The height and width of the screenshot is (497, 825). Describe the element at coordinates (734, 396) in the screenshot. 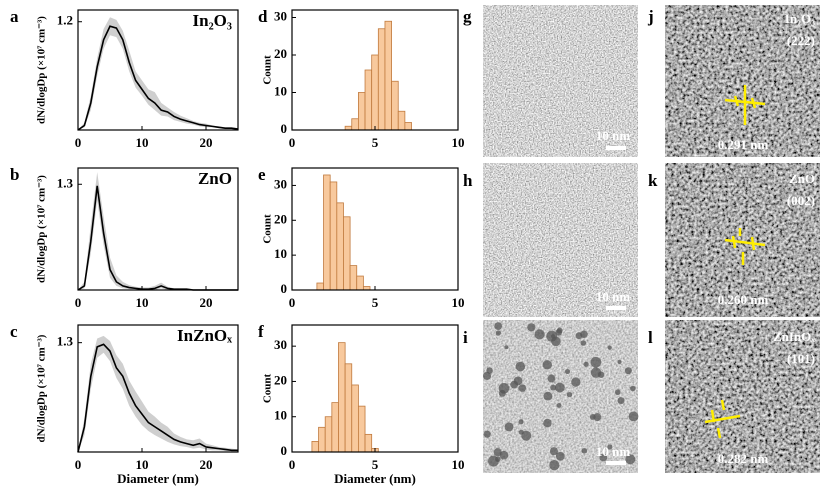

I see `hrtem-l: l ZnInOₓ (101) 0.282 nm` at that location.